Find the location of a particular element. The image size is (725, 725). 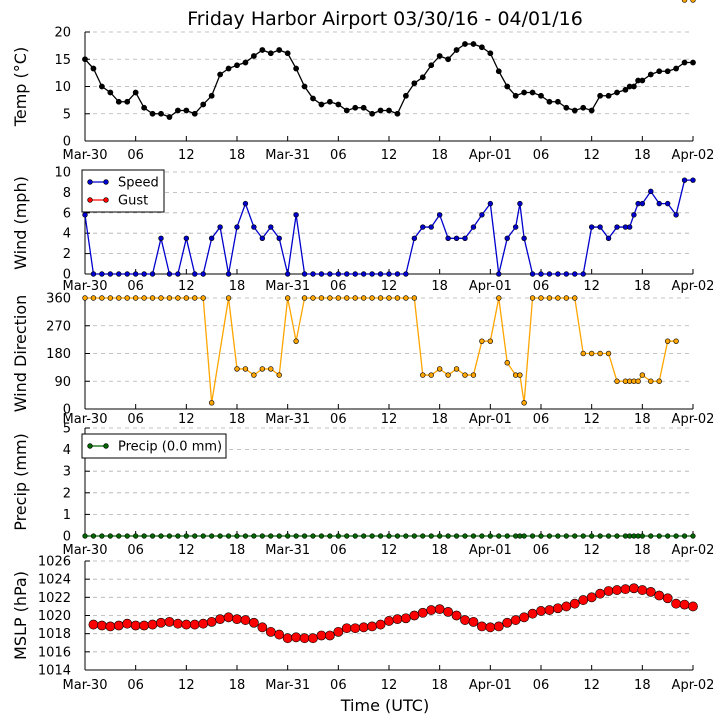

legend-label: Speed is located at coordinates (138, 183).